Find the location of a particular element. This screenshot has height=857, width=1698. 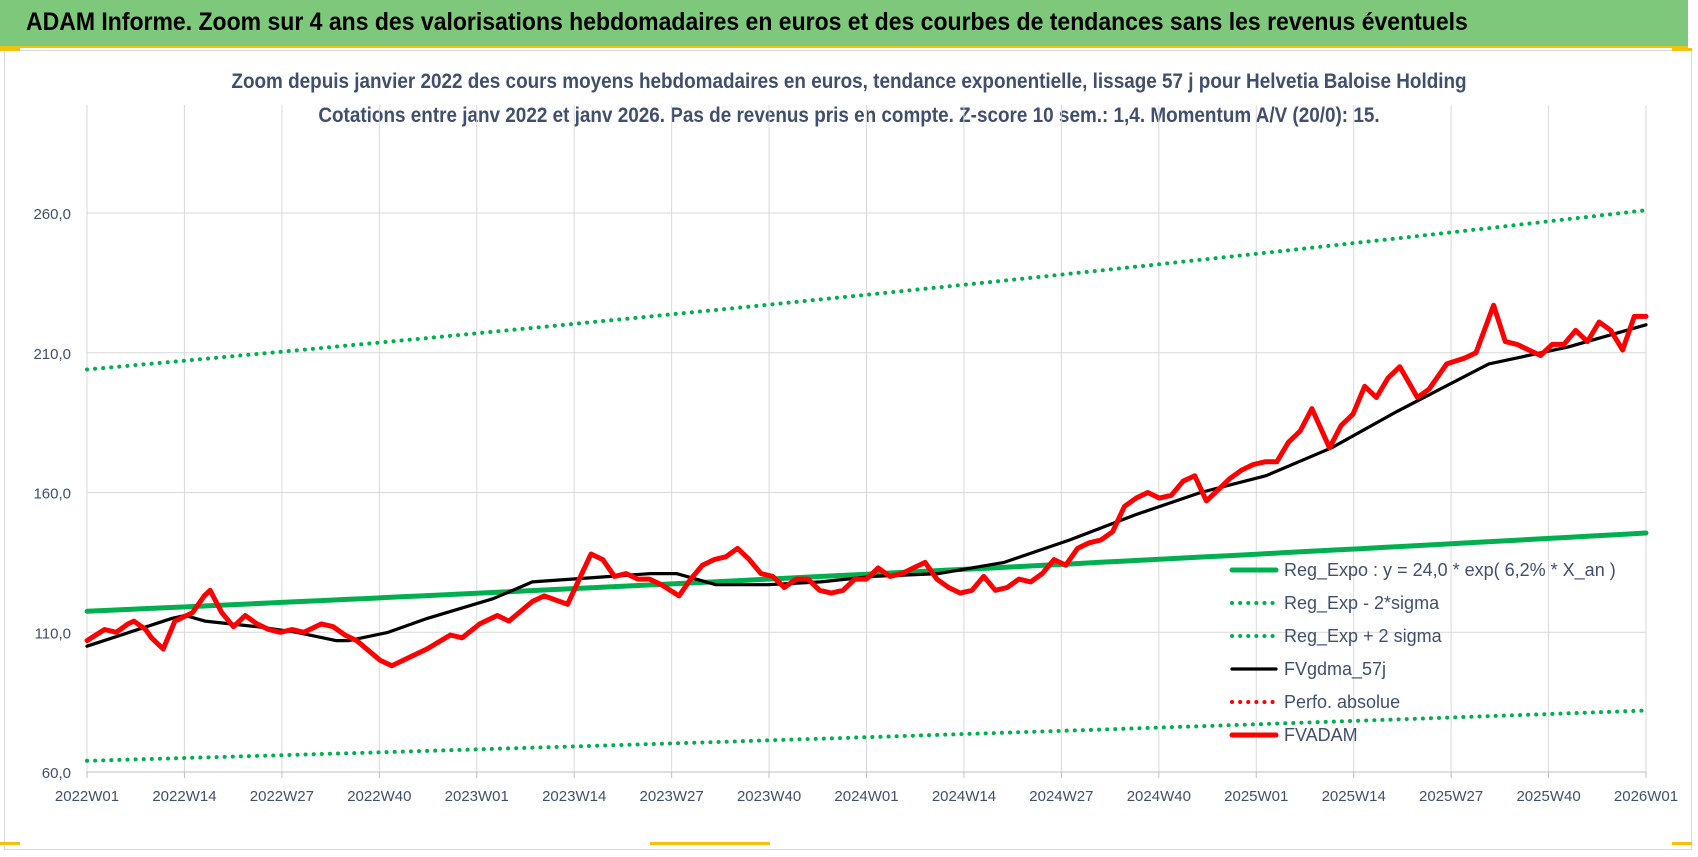

x-tick-label: 2024W14 is located at coordinates (964, 796).